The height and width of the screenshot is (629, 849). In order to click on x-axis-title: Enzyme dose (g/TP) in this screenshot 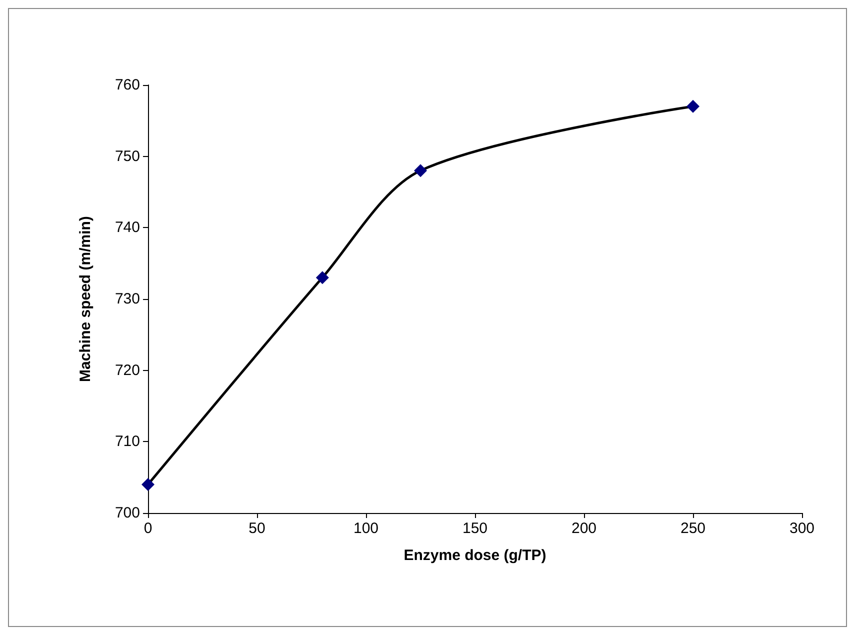, I will do `click(475, 555)`.